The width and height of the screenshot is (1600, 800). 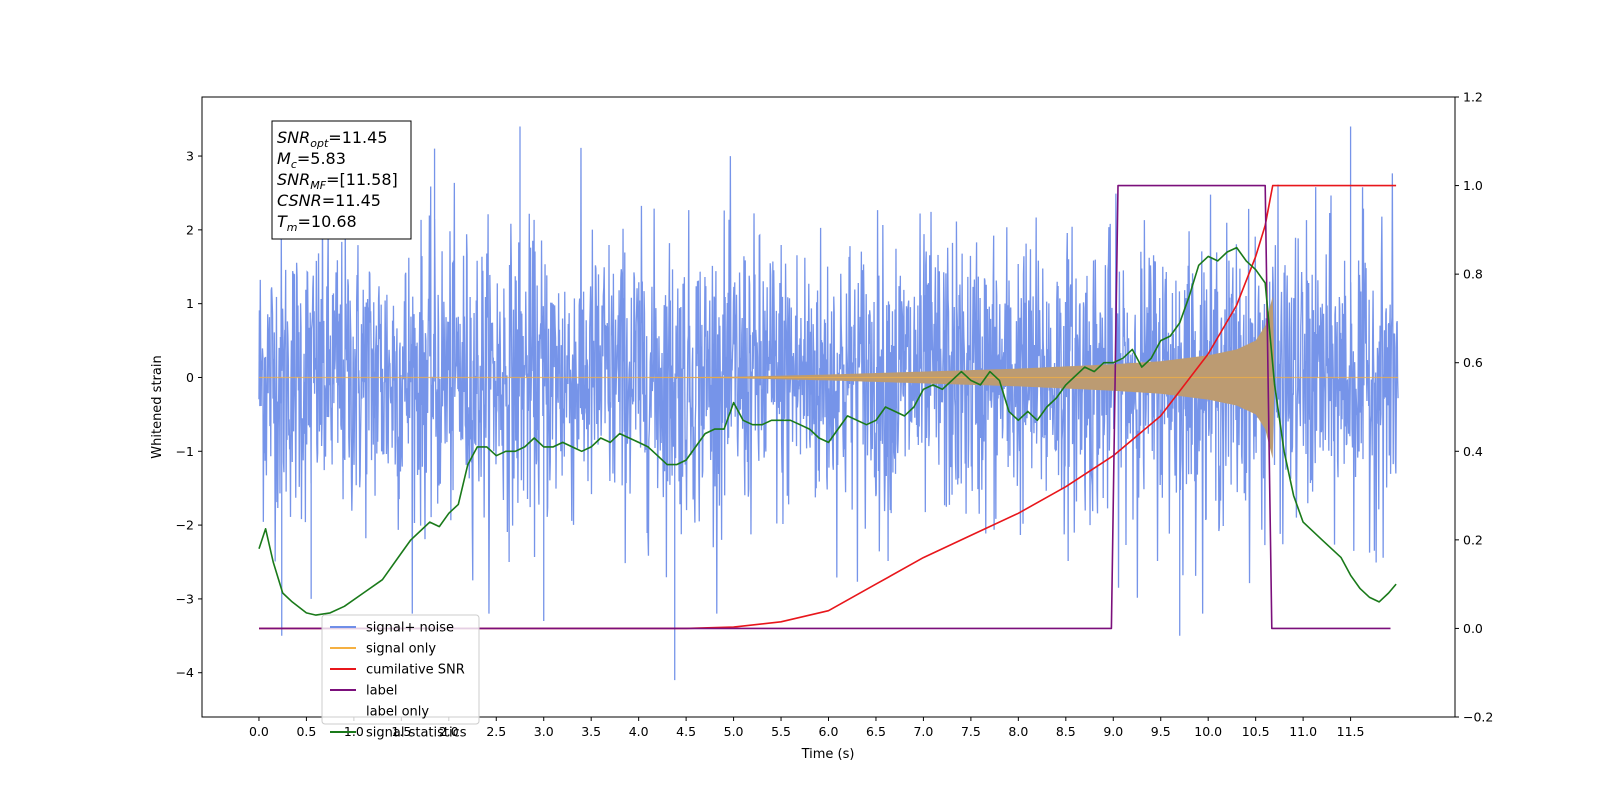 I want to click on x-tick-label: 4.5, so click(x=686, y=731).